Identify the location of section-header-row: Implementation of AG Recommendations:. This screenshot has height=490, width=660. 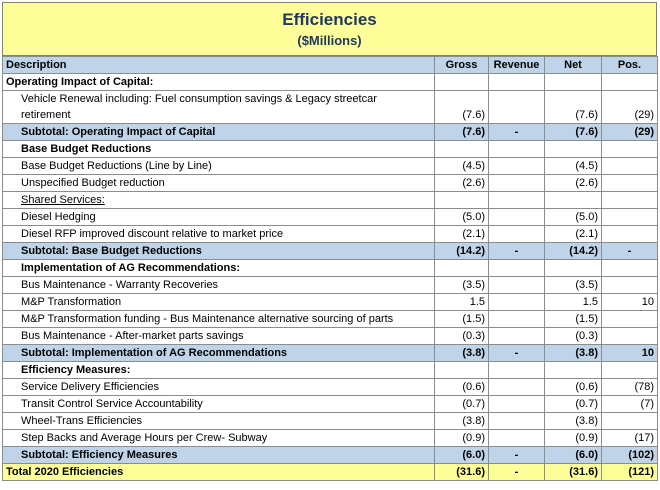
(330, 268).